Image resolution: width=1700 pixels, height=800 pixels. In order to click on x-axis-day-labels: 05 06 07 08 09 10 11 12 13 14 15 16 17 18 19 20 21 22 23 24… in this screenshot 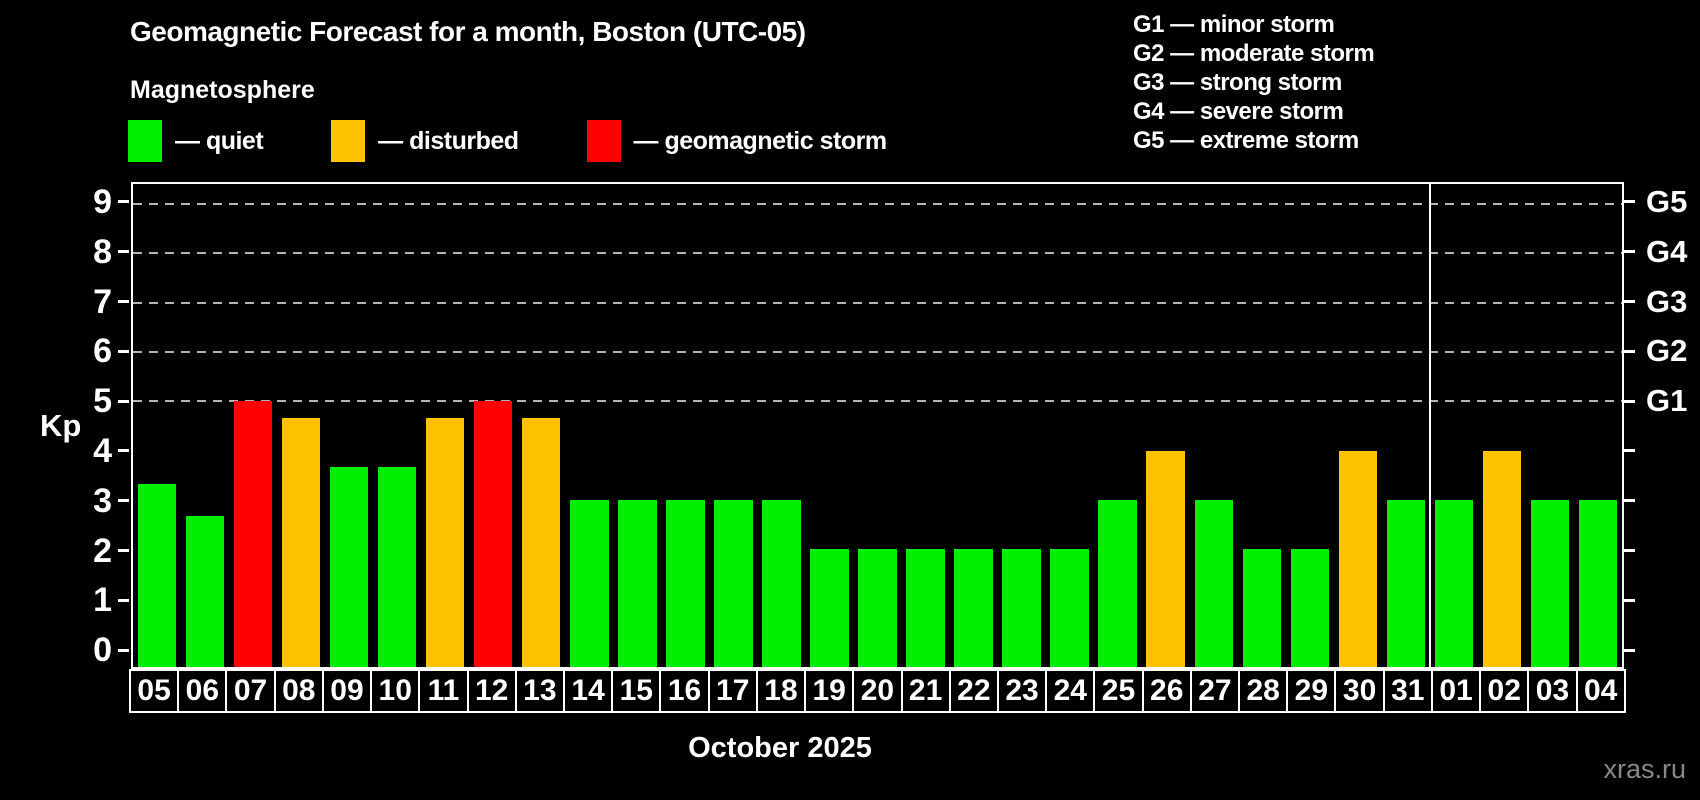, I will do `click(877, 691)`.